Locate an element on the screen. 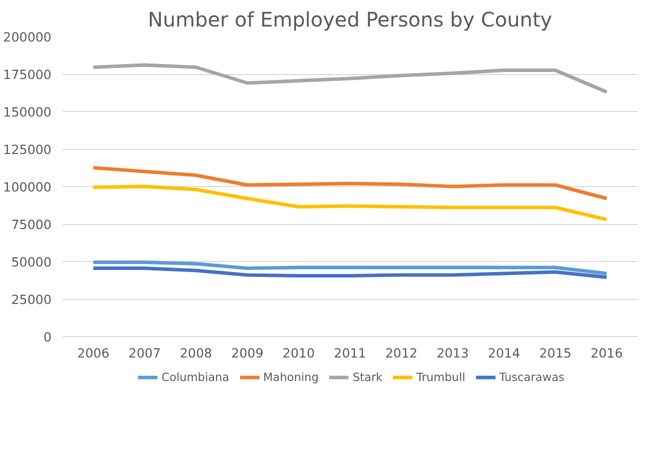 The image size is (667, 455). x-tick-label: 2009 is located at coordinates (247, 353).